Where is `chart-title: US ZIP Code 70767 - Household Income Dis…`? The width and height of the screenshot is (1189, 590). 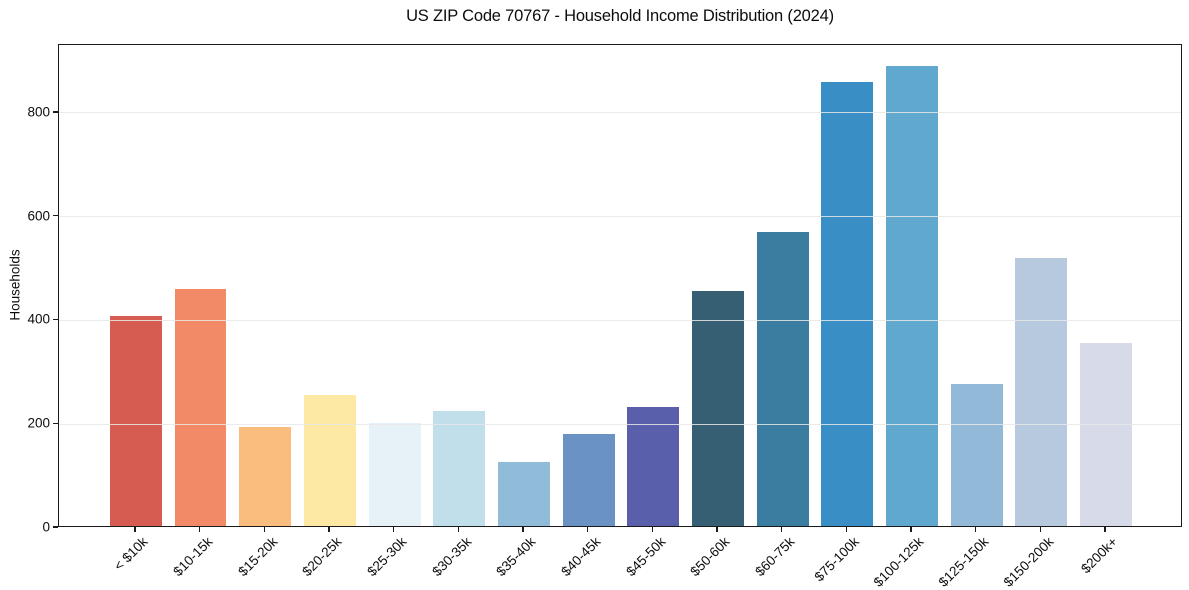
chart-title: US ZIP Code 70767 - Household Income Dis… is located at coordinates (620, 16).